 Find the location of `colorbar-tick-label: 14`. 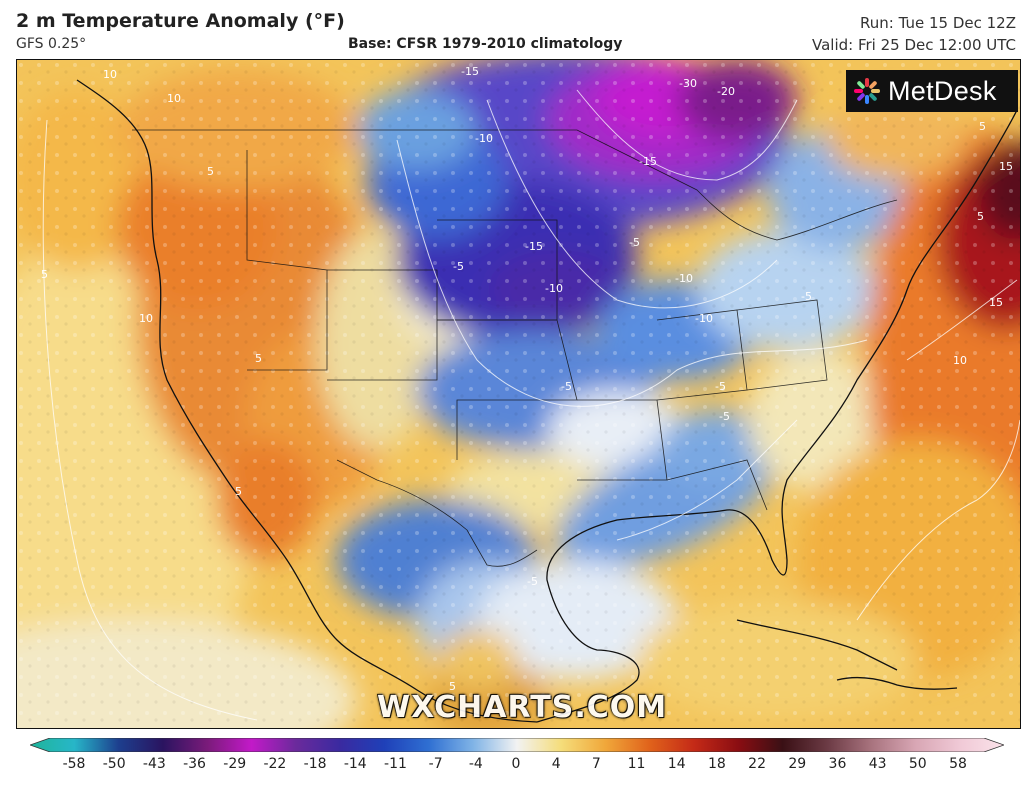

colorbar-tick-label: 14 is located at coordinates (676, 764).